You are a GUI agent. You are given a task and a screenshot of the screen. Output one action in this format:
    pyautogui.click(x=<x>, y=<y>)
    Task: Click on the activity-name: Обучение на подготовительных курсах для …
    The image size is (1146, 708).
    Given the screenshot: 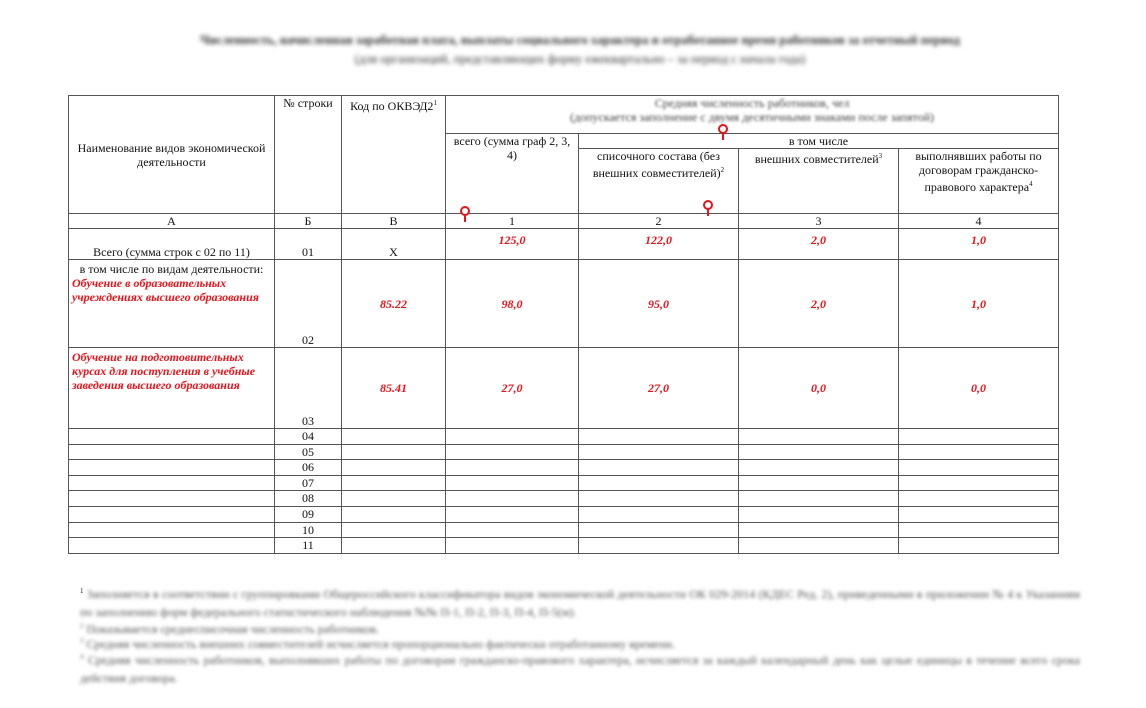 What is the action you would take?
    pyautogui.click(x=171, y=388)
    